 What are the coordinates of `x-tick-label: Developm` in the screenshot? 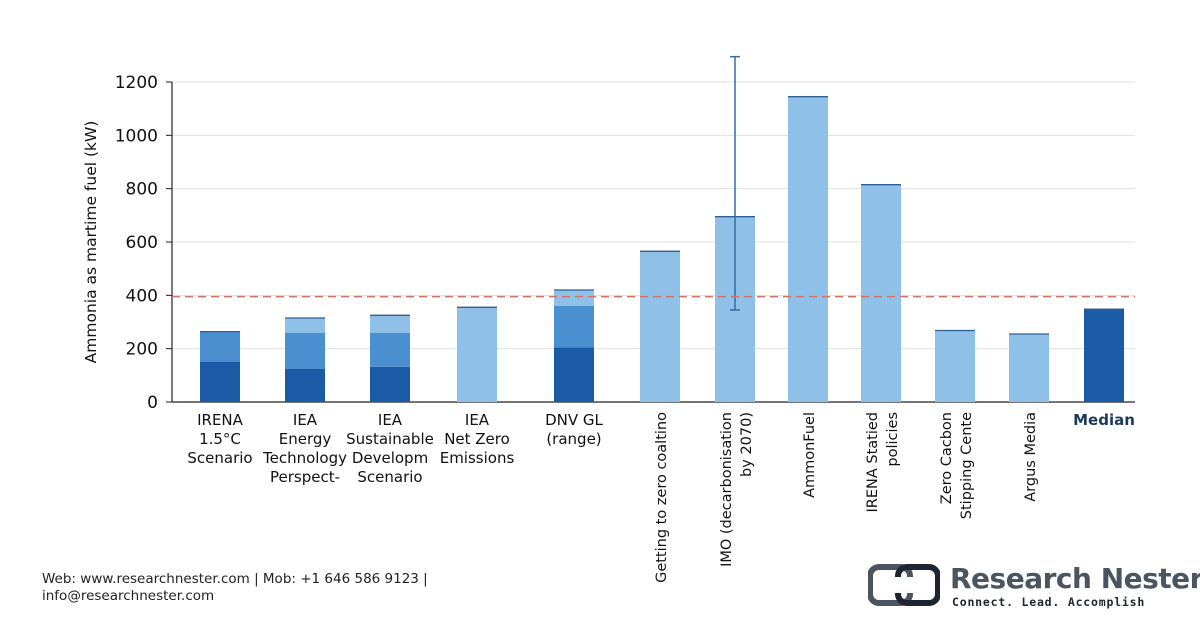 It's located at (390, 458).